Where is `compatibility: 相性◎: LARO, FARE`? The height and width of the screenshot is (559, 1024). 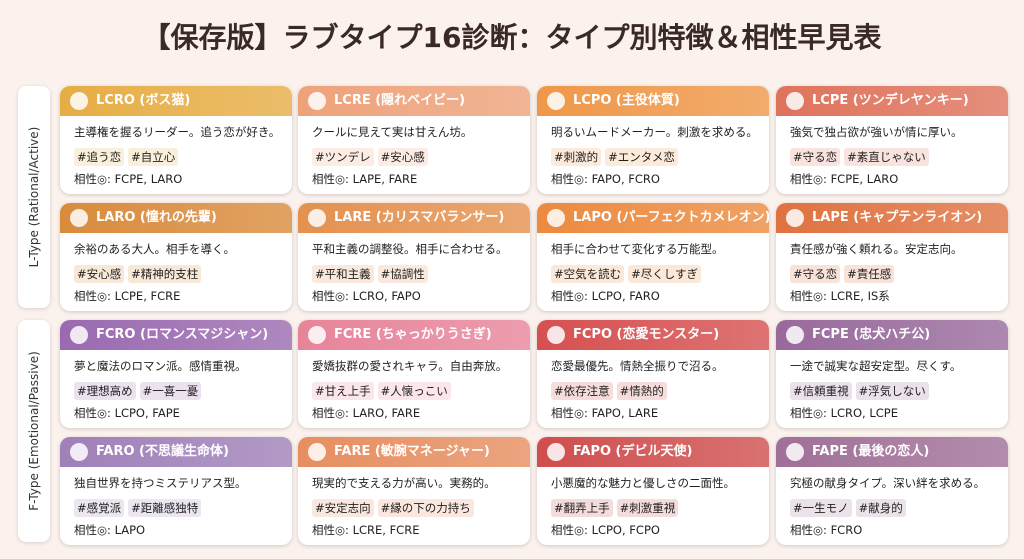
compatibility: 相性◎: LARO, FARE is located at coordinates (366, 413).